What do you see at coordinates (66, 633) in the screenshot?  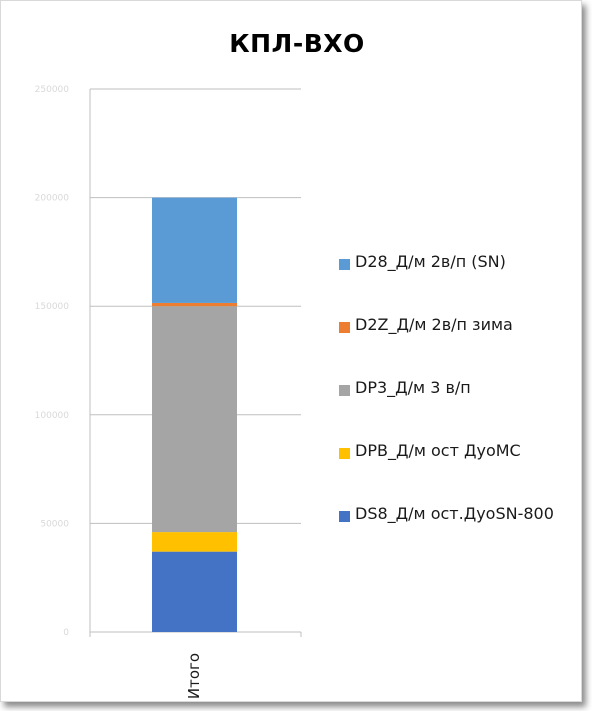 I see `y-tick-label: 0` at bounding box center [66, 633].